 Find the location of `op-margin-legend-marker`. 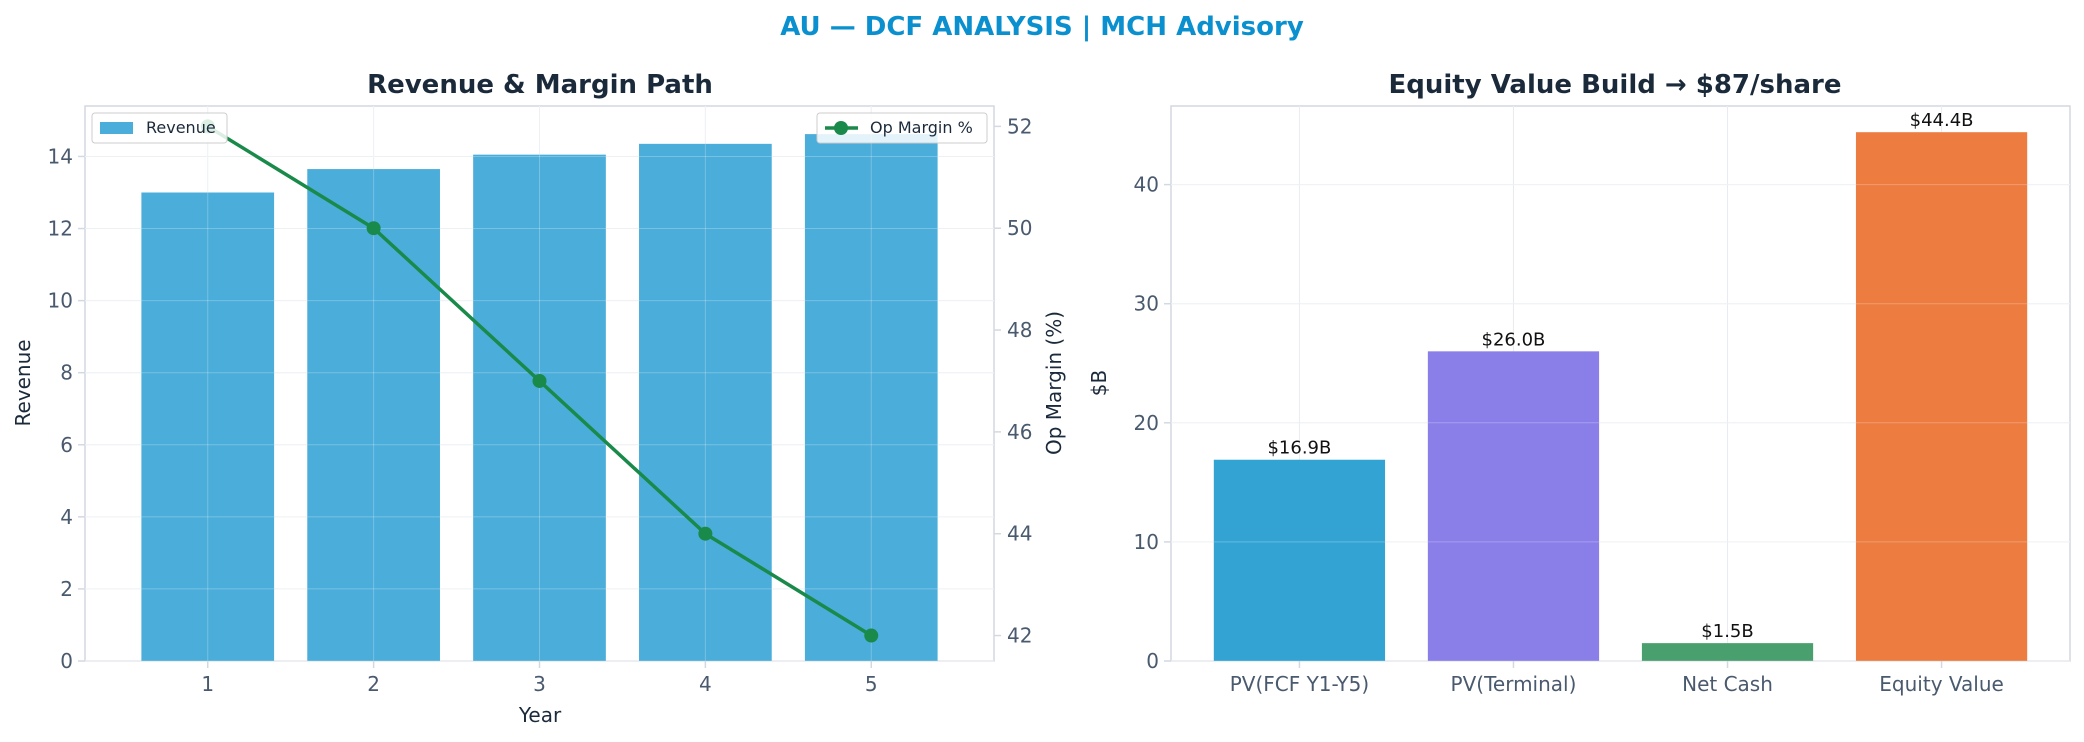

op-margin-legend-marker is located at coordinates (841, 128).